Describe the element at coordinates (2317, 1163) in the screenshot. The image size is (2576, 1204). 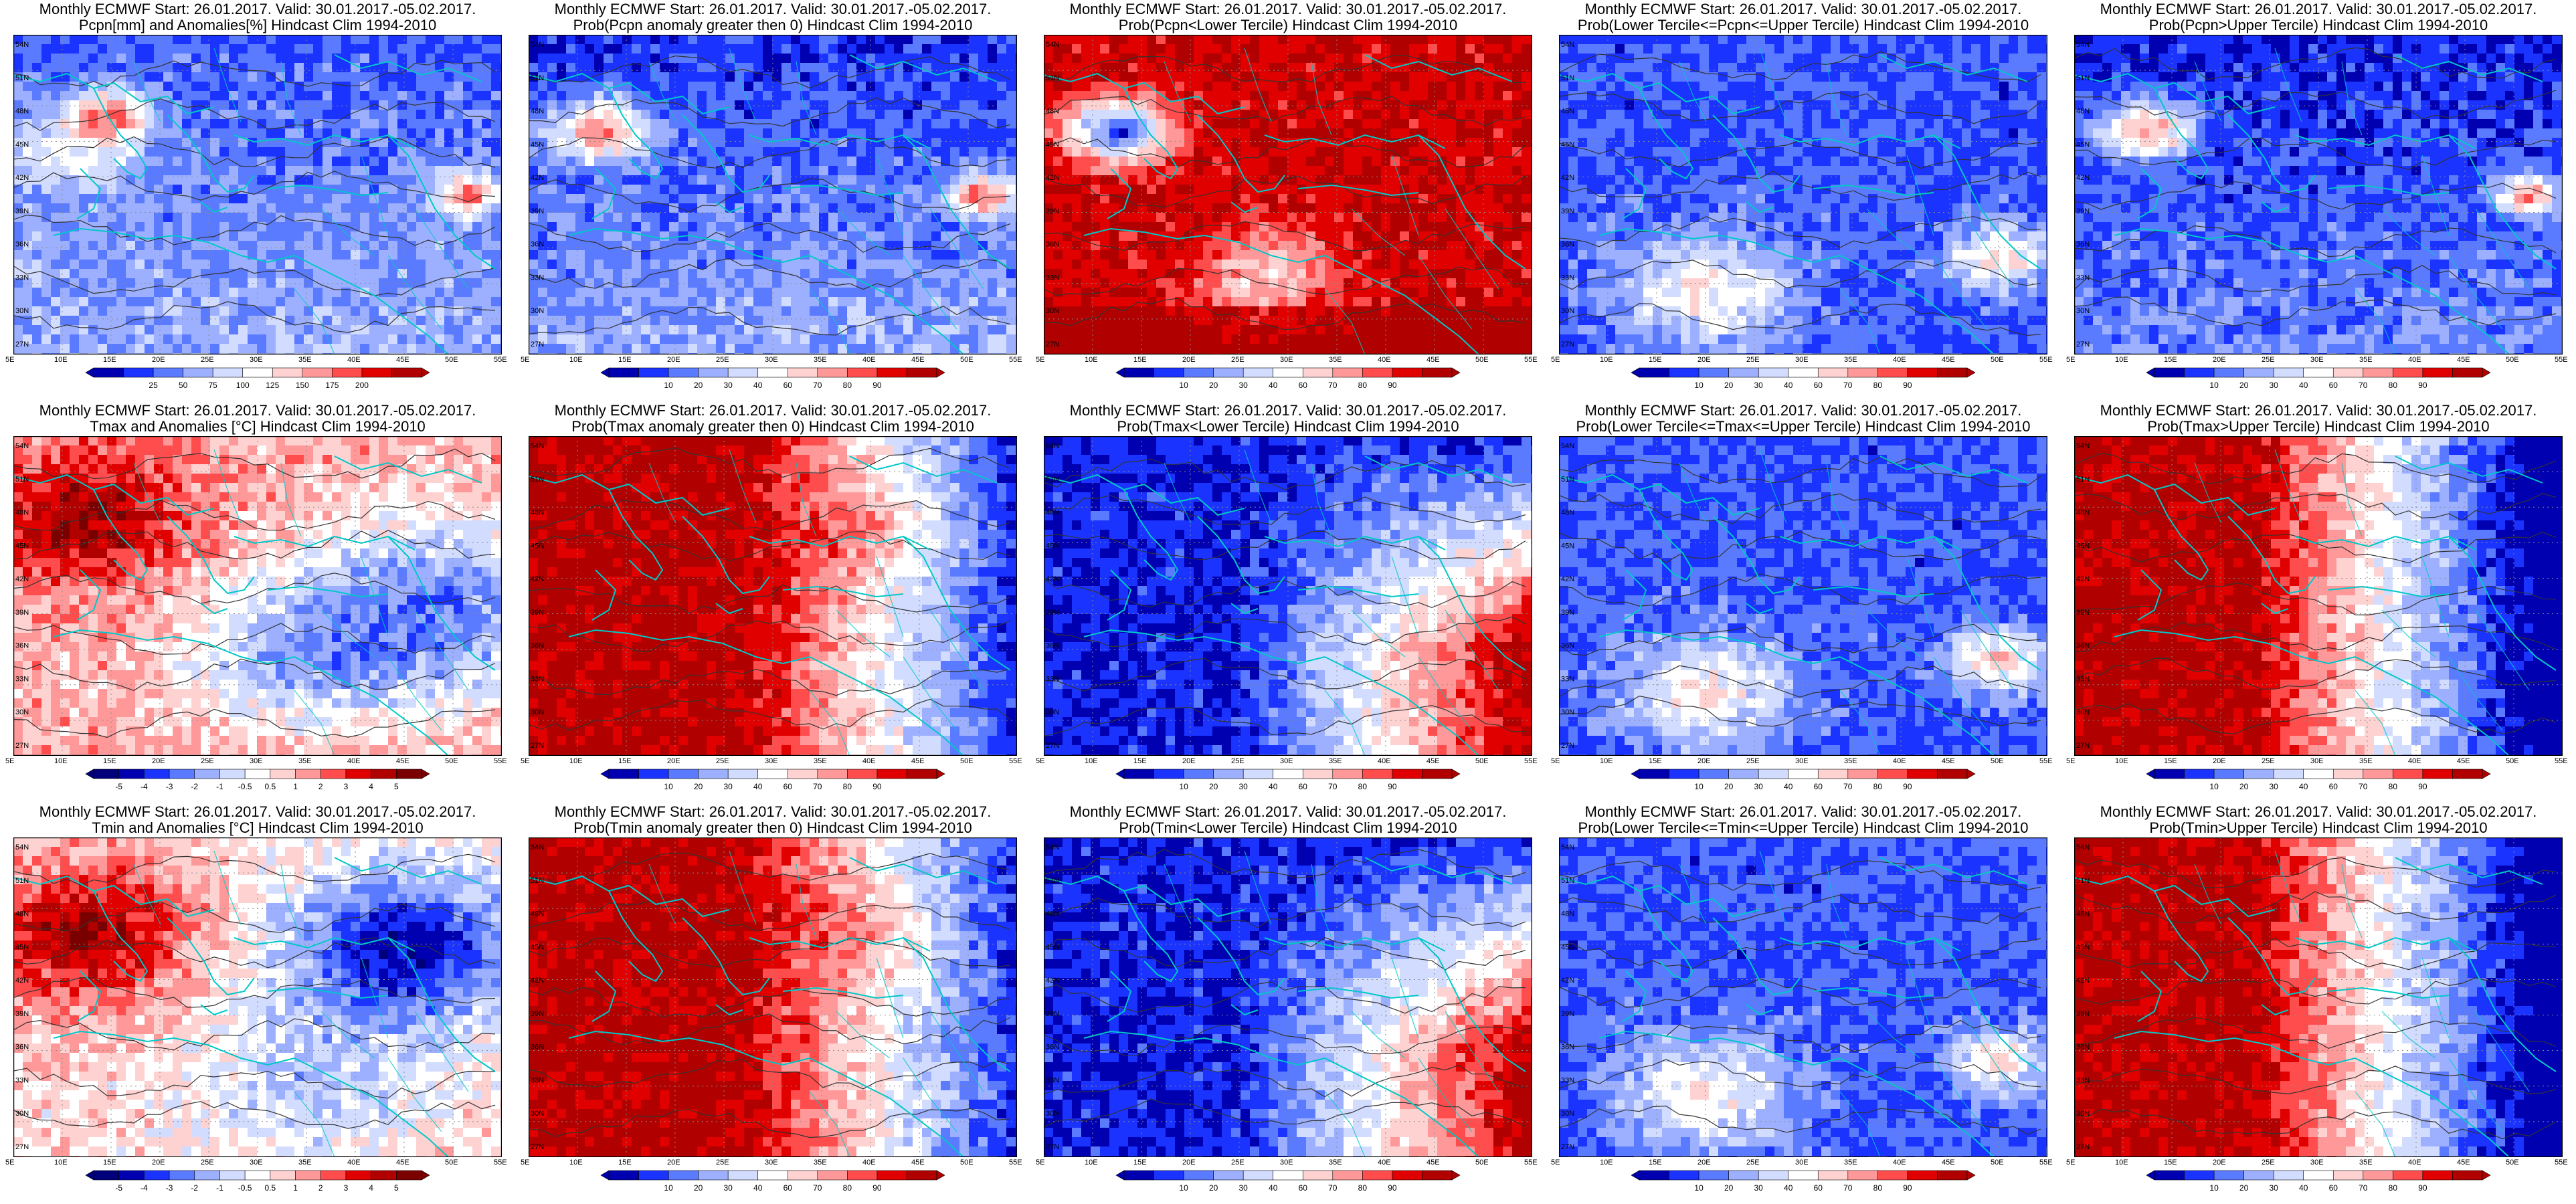
I see `lon-tick-label: 30E` at that location.